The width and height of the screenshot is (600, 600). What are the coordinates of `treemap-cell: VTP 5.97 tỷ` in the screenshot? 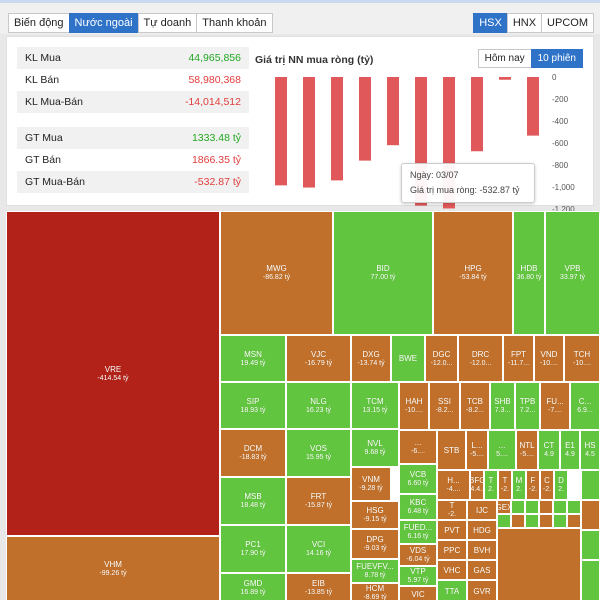 It's located at (418, 576).